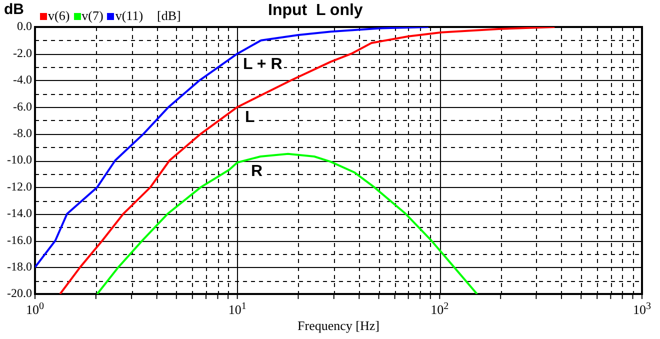 The image size is (660, 339). I want to click on legend-label: v(6), so click(59, 16).